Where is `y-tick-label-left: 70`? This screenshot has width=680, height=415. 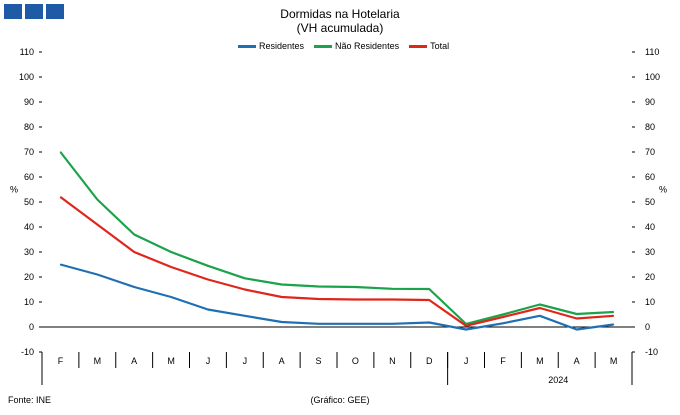
y-tick-label-left: 70 is located at coordinates (29, 152).